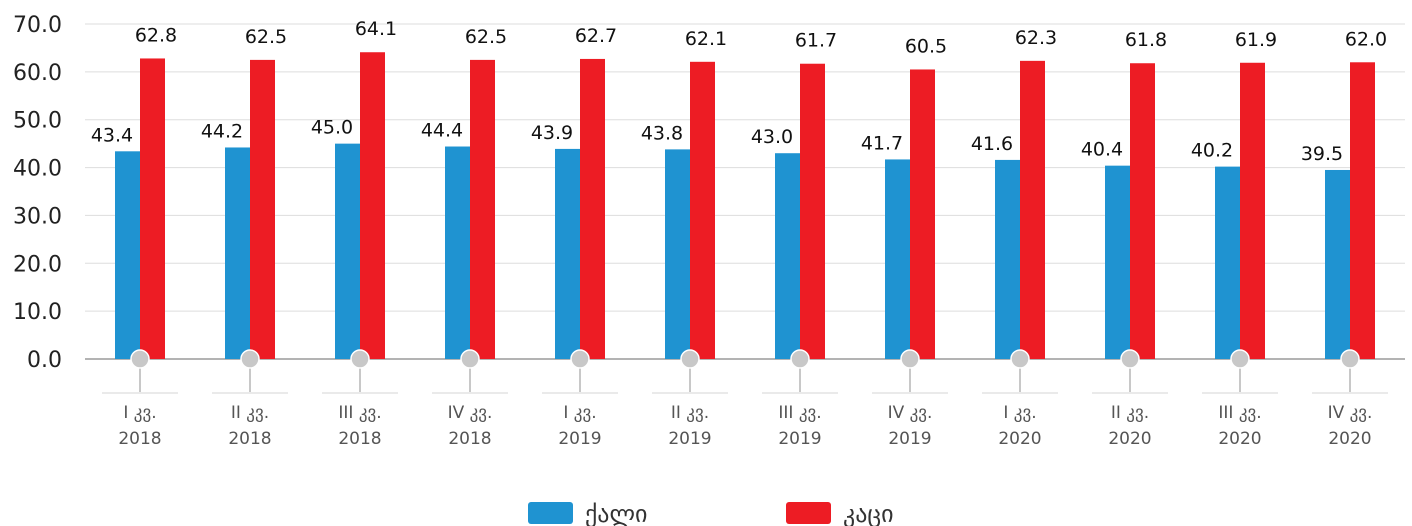  I want to click on y-tick-label: 10.0, so click(37, 312).